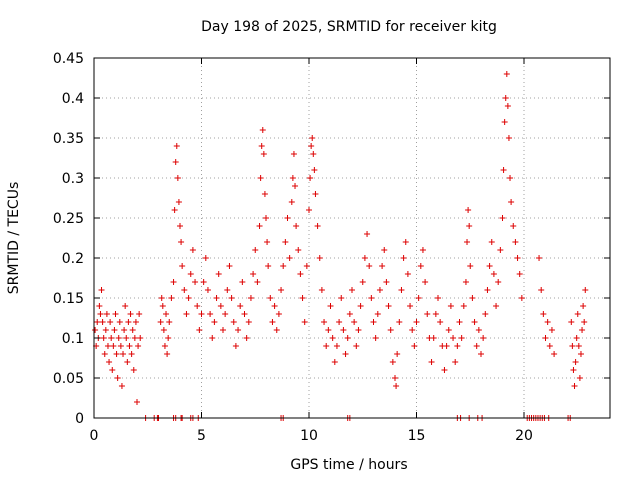 Image resolution: width=640 pixels, height=485 pixels. I want to click on x-tick-label: 15, so click(417, 436).